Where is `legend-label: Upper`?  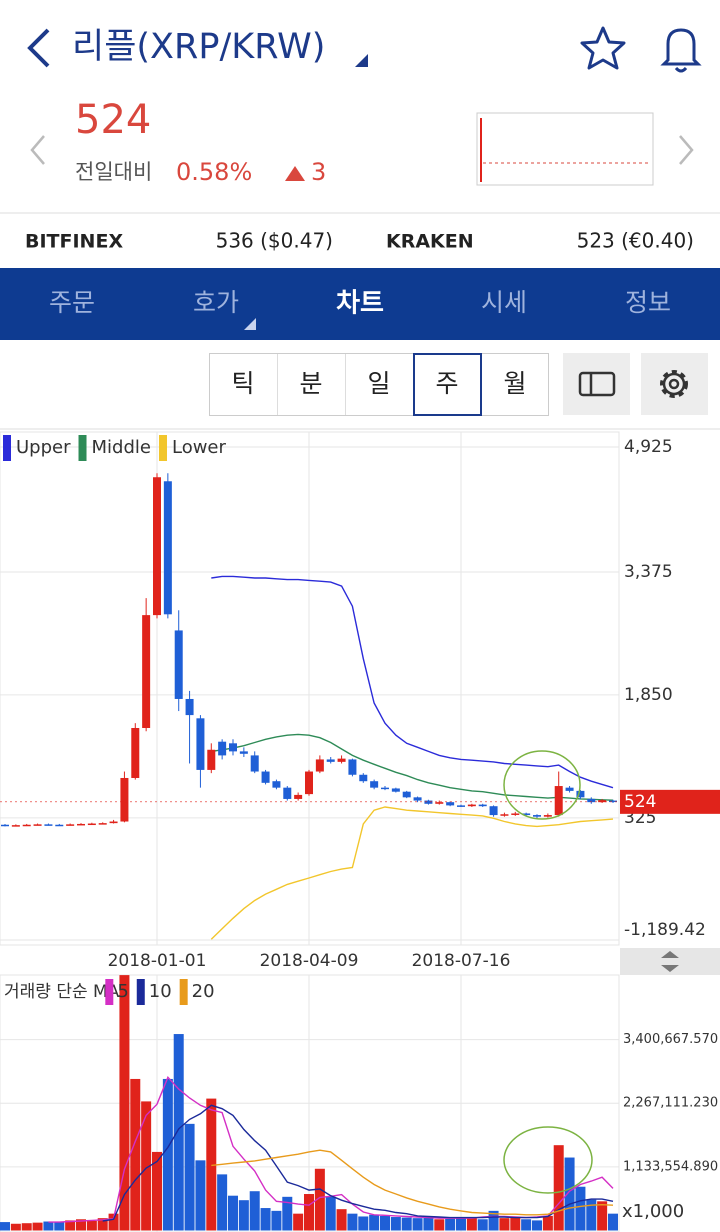 legend-label: Upper is located at coordinates (43, 447).